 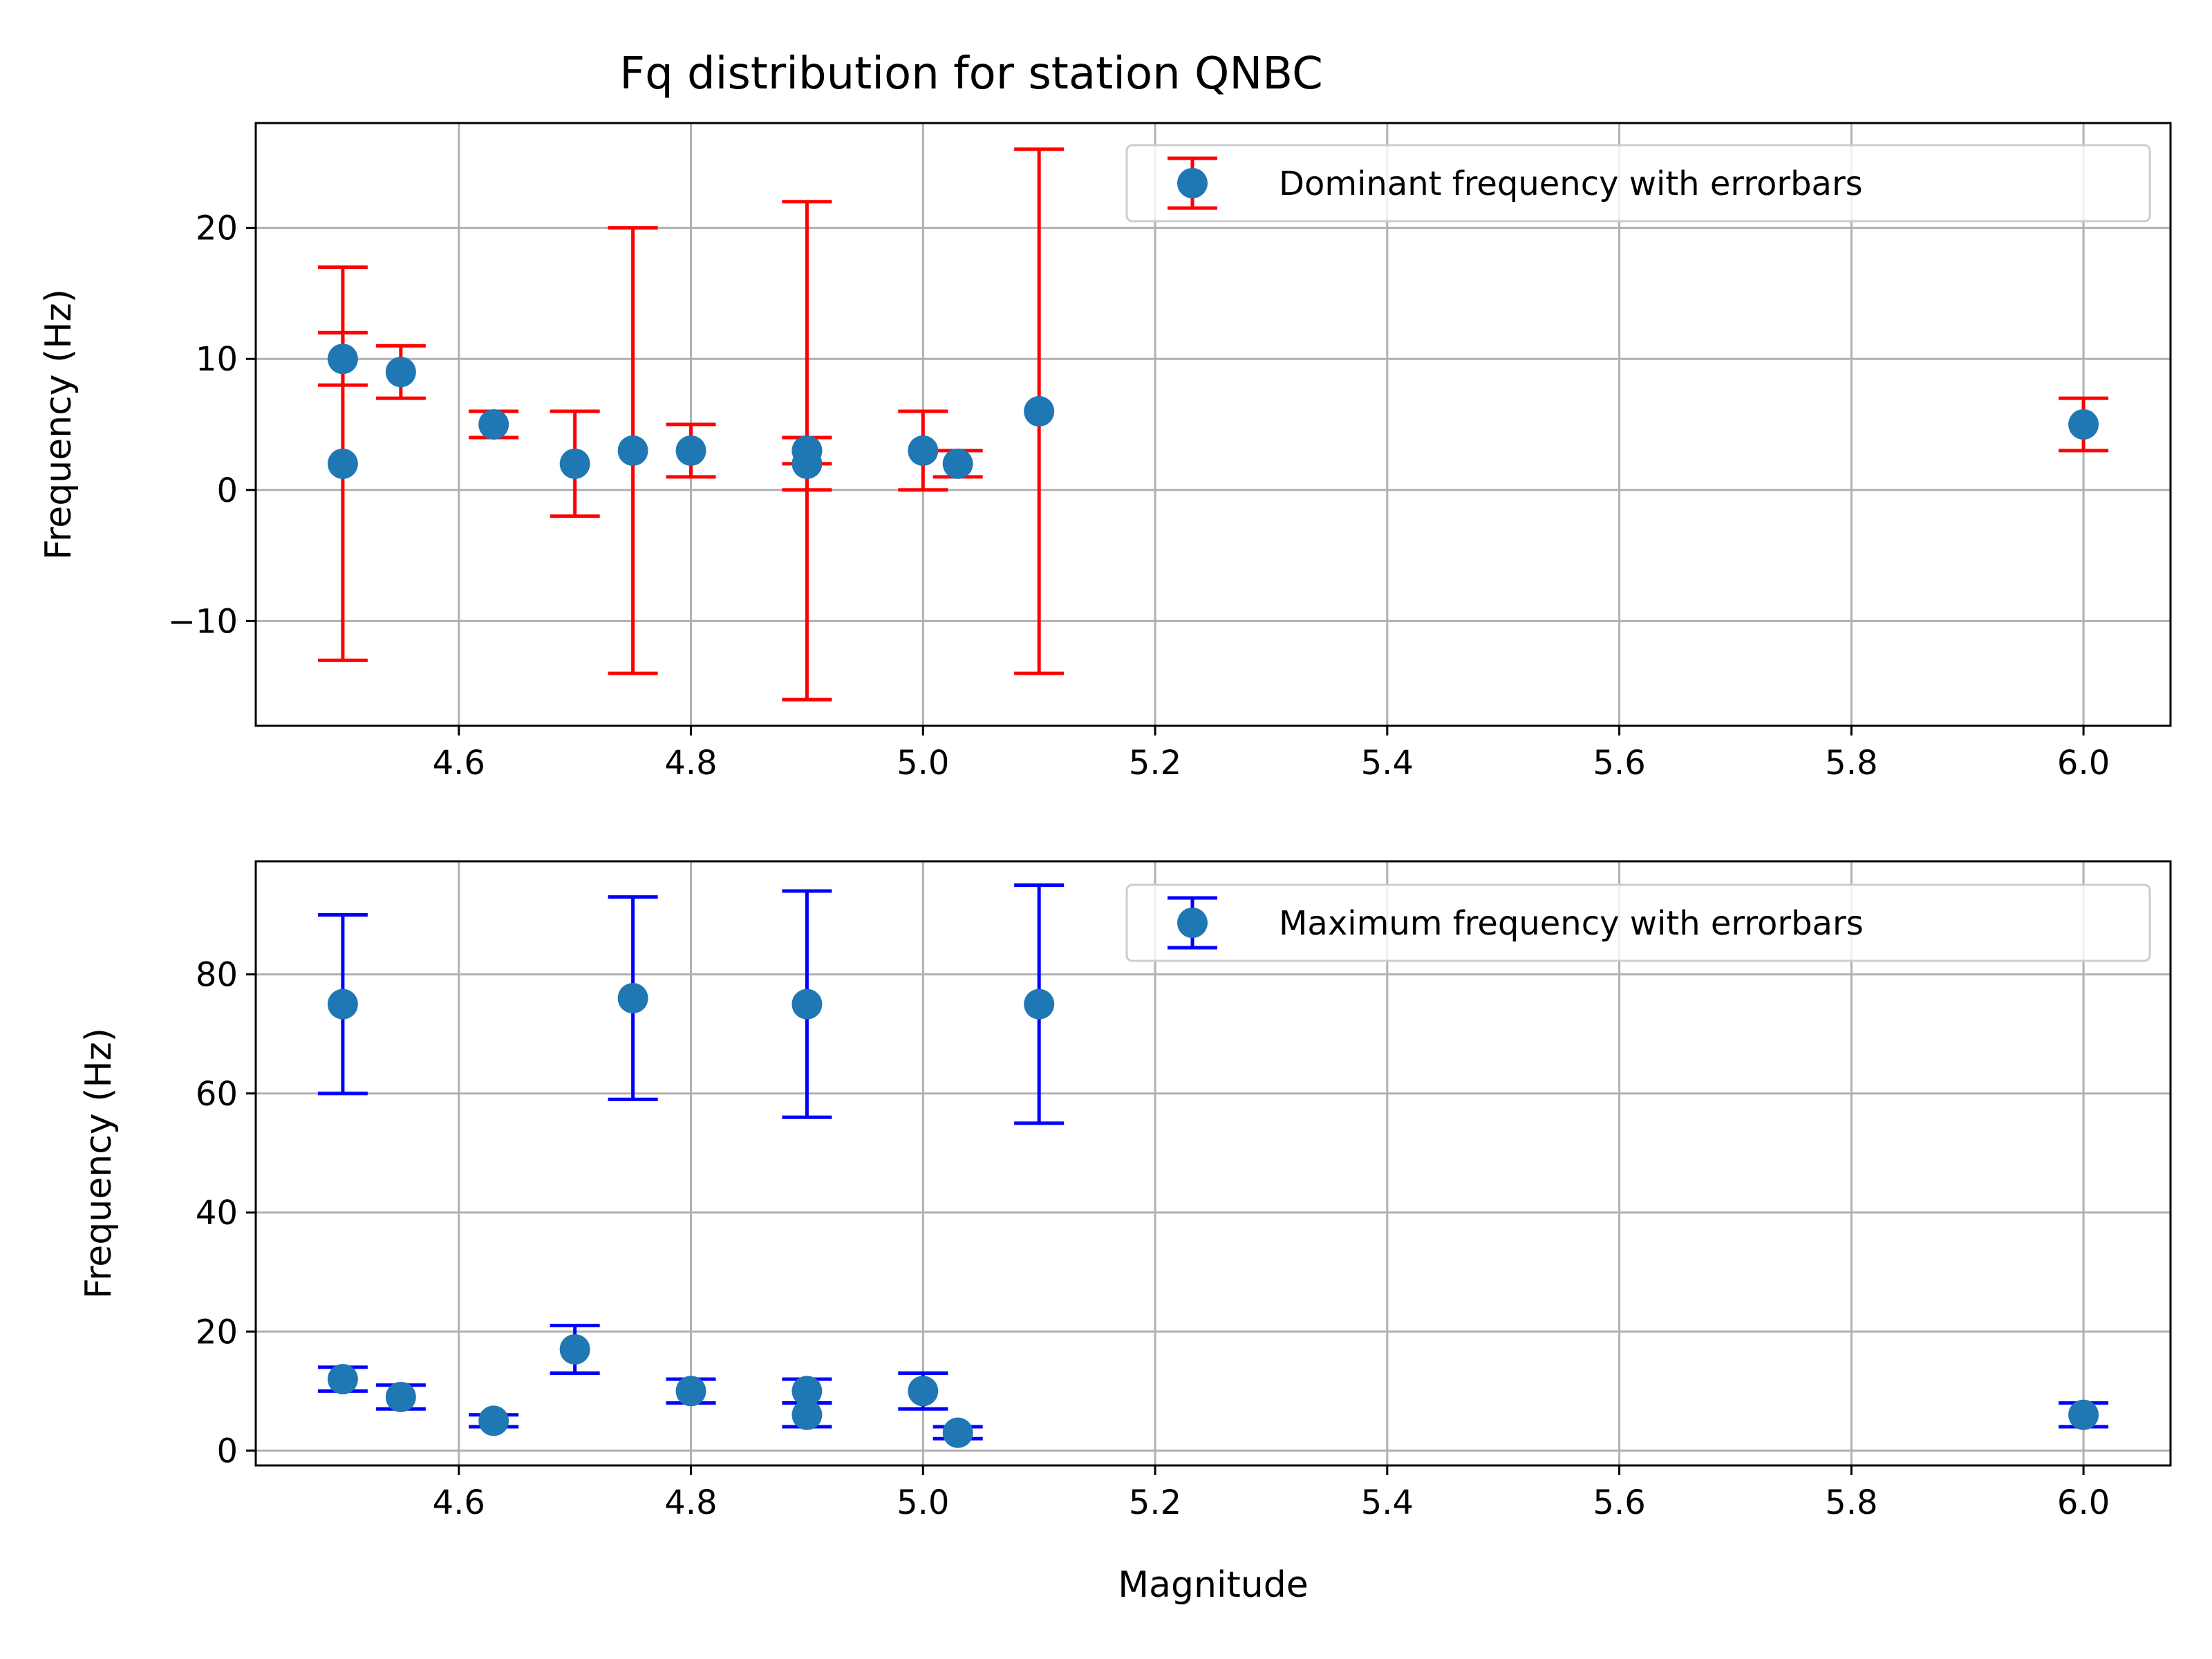 What do you see at coordinates (203, 622) in the screenshot?
I see `y-tick-label: −10` at bounding box center [203, 622].